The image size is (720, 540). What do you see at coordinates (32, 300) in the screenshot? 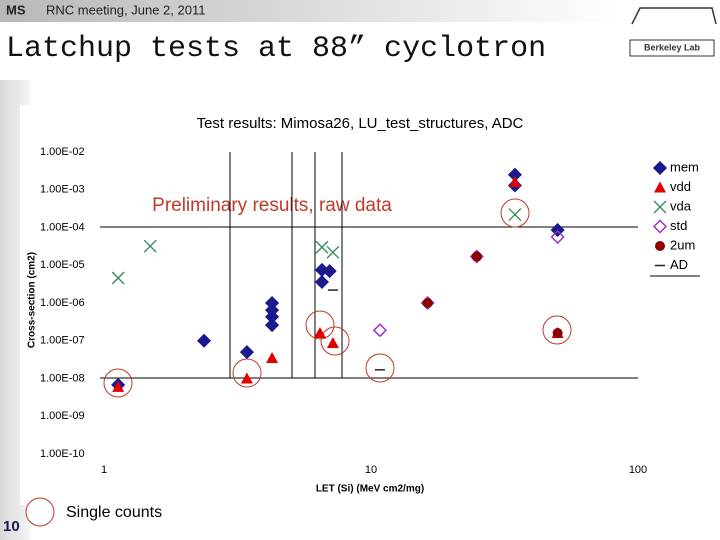
I see `y-axis-label: Cross-section (cm2)` at bounding box center [32, 300].